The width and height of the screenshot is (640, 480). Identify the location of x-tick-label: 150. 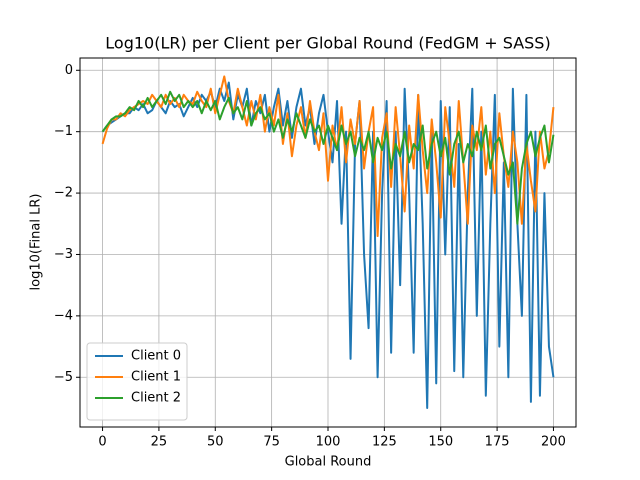
(440, 442).